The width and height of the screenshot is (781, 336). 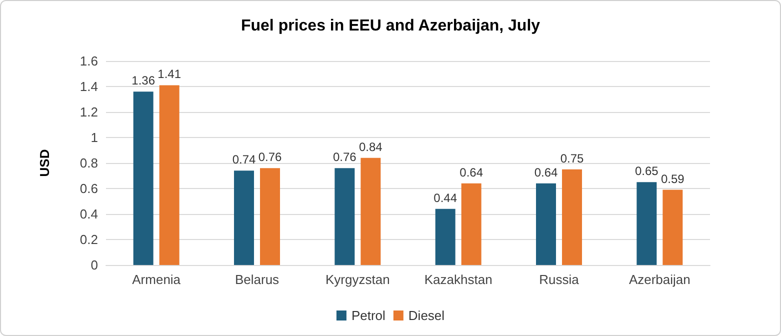 I want to click on y-tick-label: 0.8, so click(x=89, y=163).